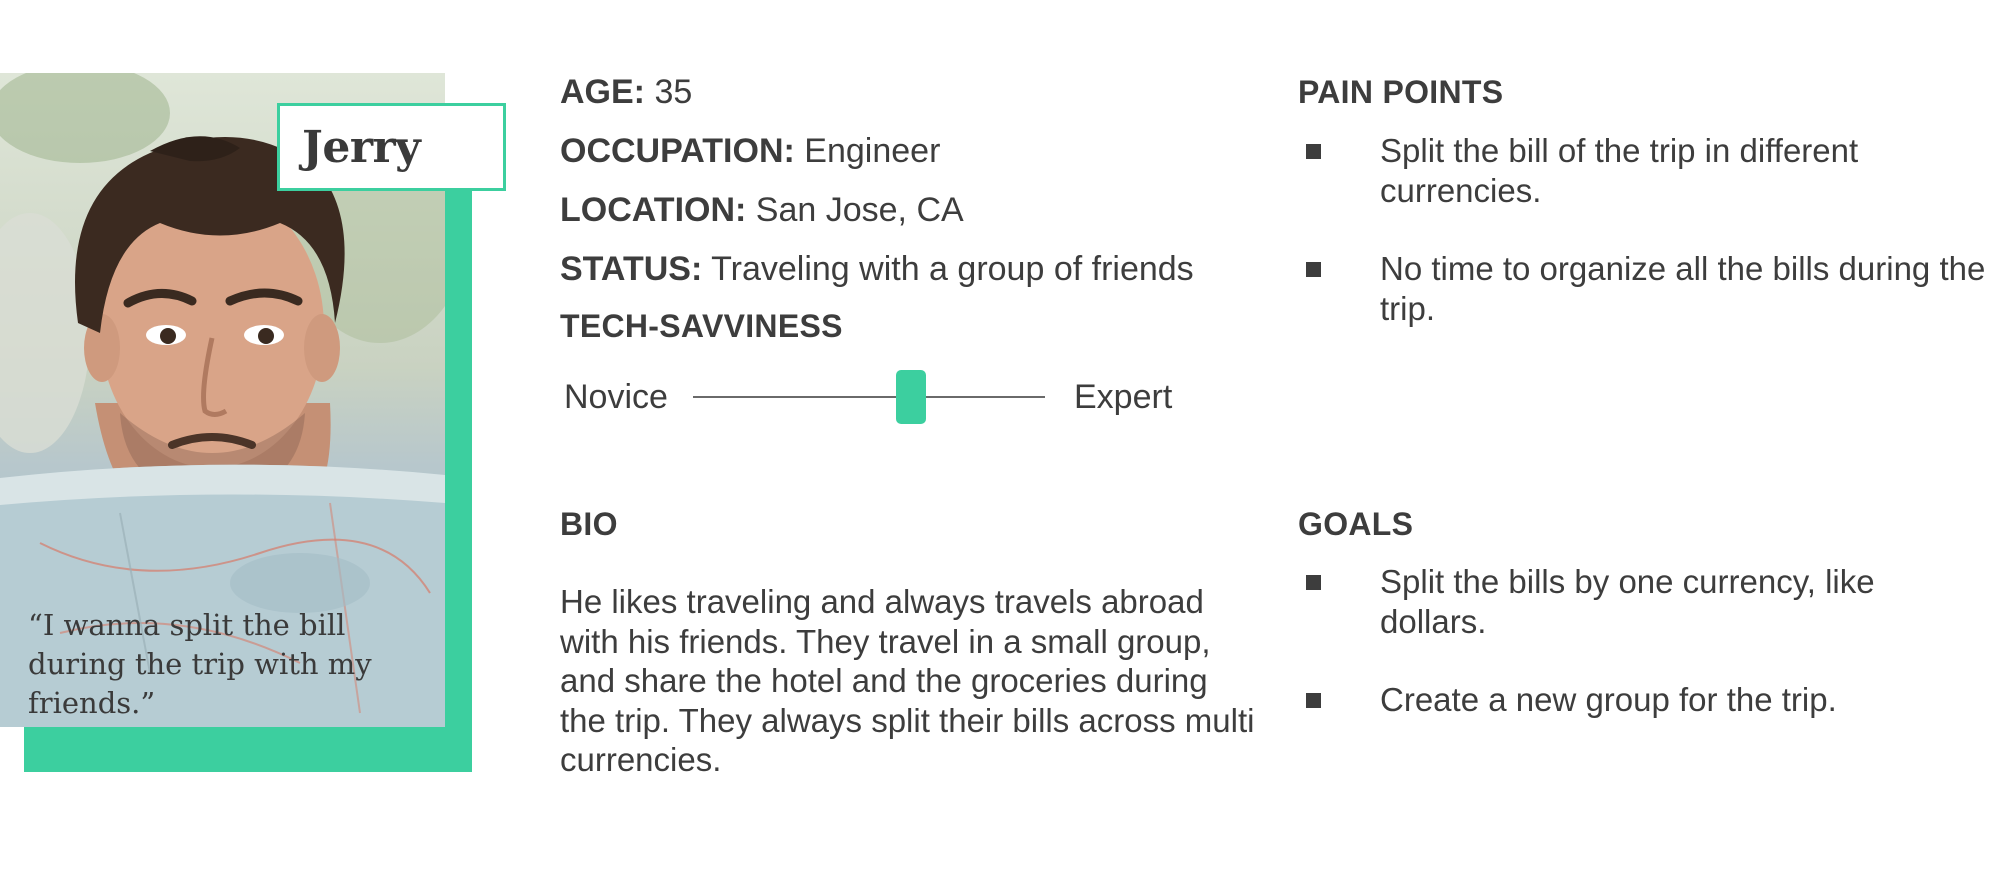  I want to click on goal-text: Create a new group for the trip., so click(1608, 699).